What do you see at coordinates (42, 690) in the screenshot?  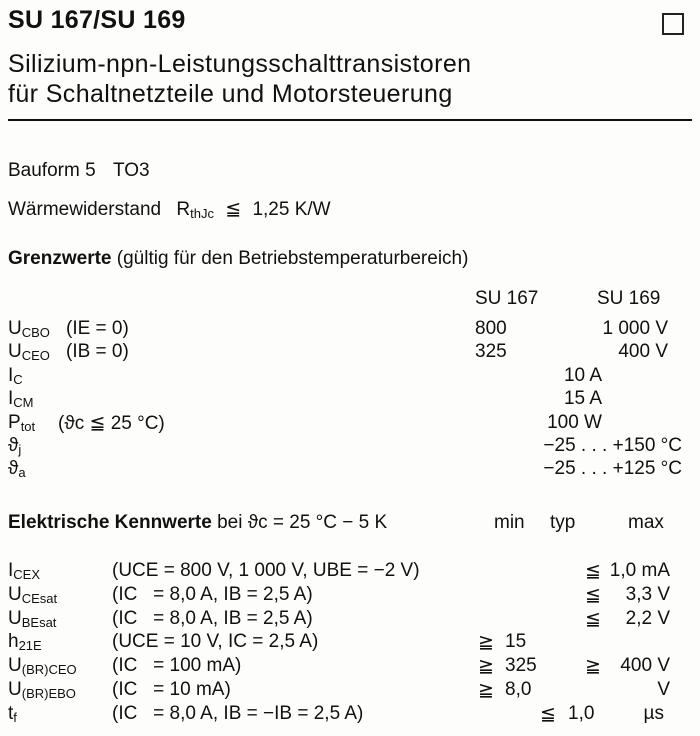 I see `parameter-symbol: U(BR)EBO` at bounding box center [42, 690].